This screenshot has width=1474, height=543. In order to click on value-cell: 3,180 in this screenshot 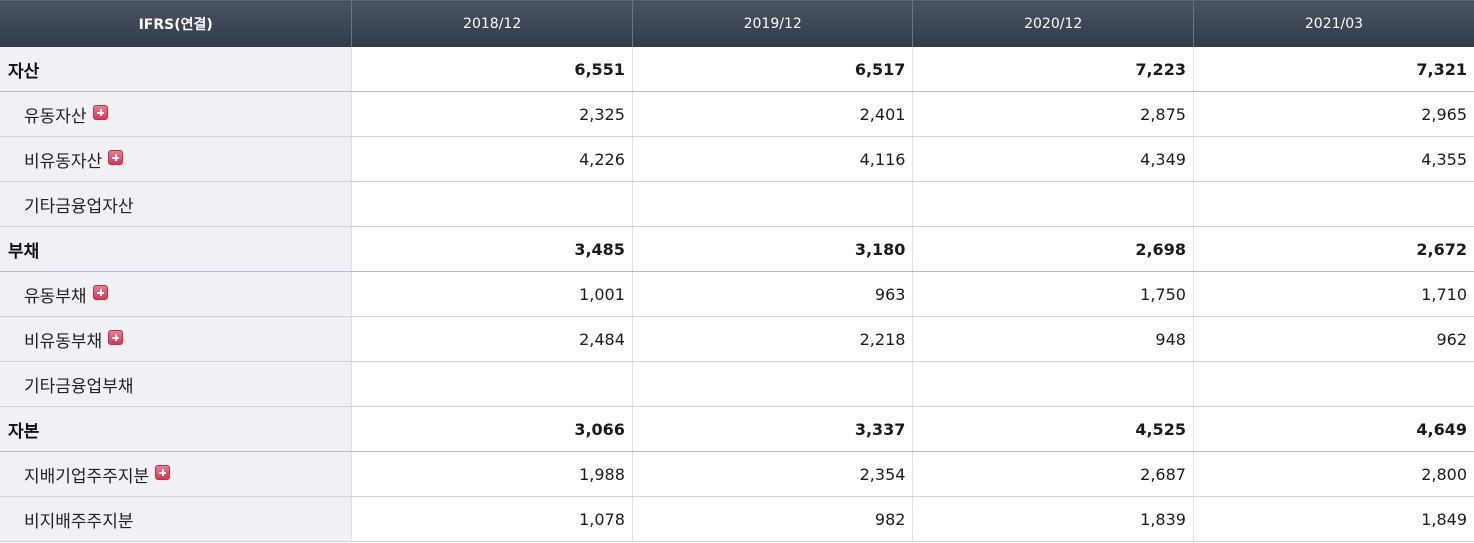, I will do `click(772, 249)`.